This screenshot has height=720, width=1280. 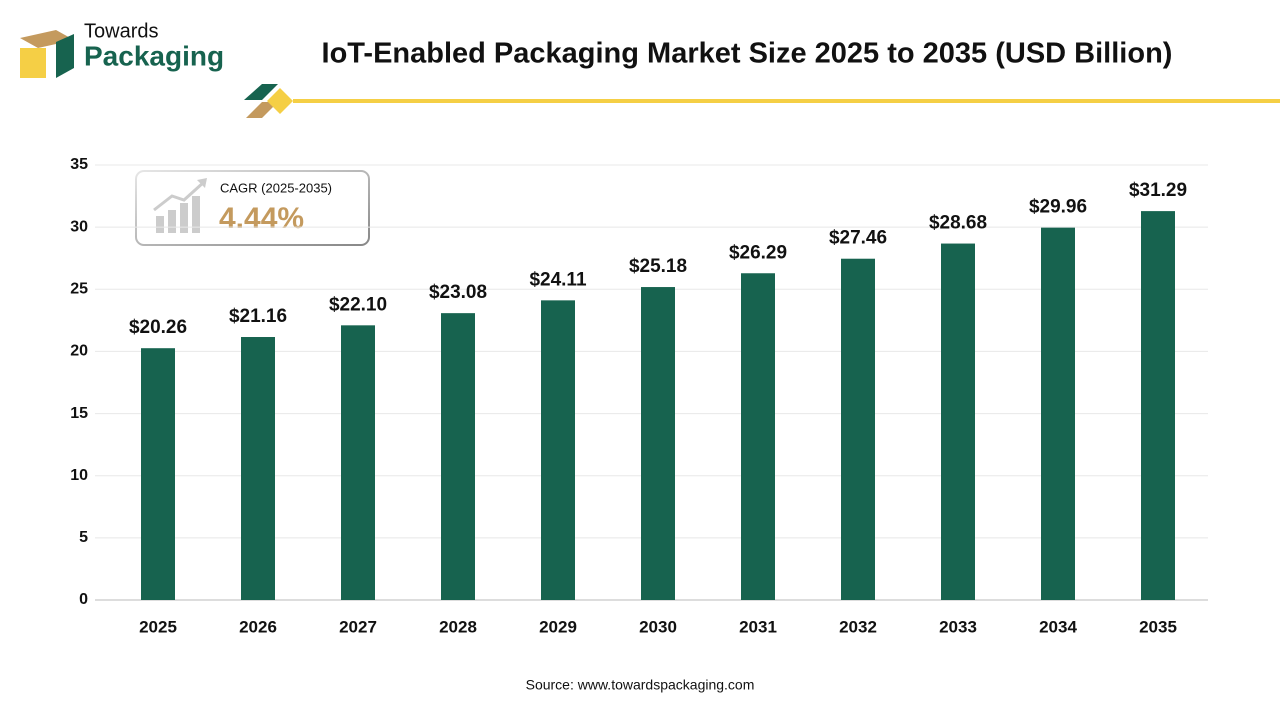 What do you see at coordinates (79, 351) in the screenshot?
I see `y-tick-label: 20` at bounding box center [79, 351].